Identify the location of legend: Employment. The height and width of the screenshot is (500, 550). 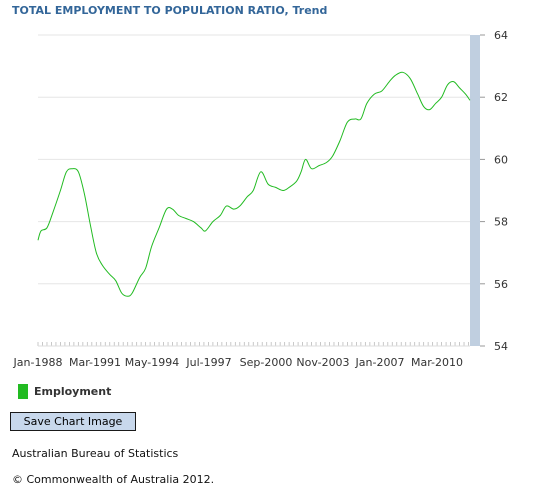
(64, 391).